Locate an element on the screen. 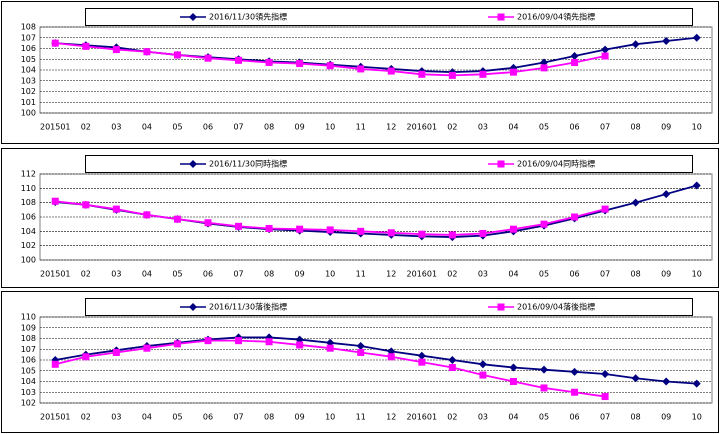 This screenshot has height=434, width=720. y-tick-label: 104 is located at coordinates (28, 381).